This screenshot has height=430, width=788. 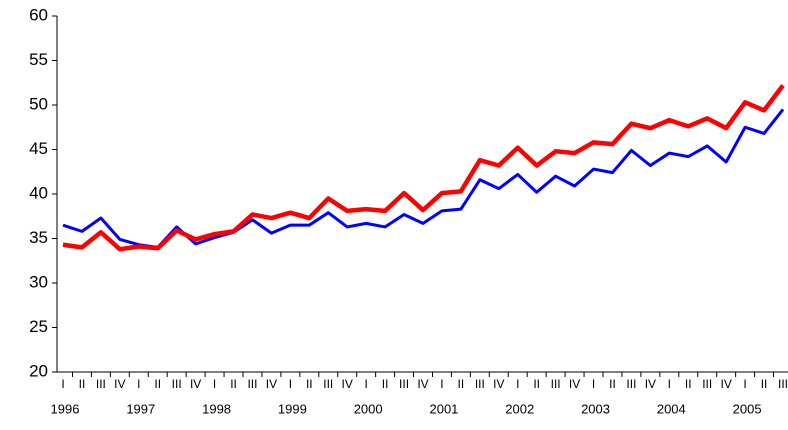 I want to click on y-tick-label: 60, so click(x=38, y=14).